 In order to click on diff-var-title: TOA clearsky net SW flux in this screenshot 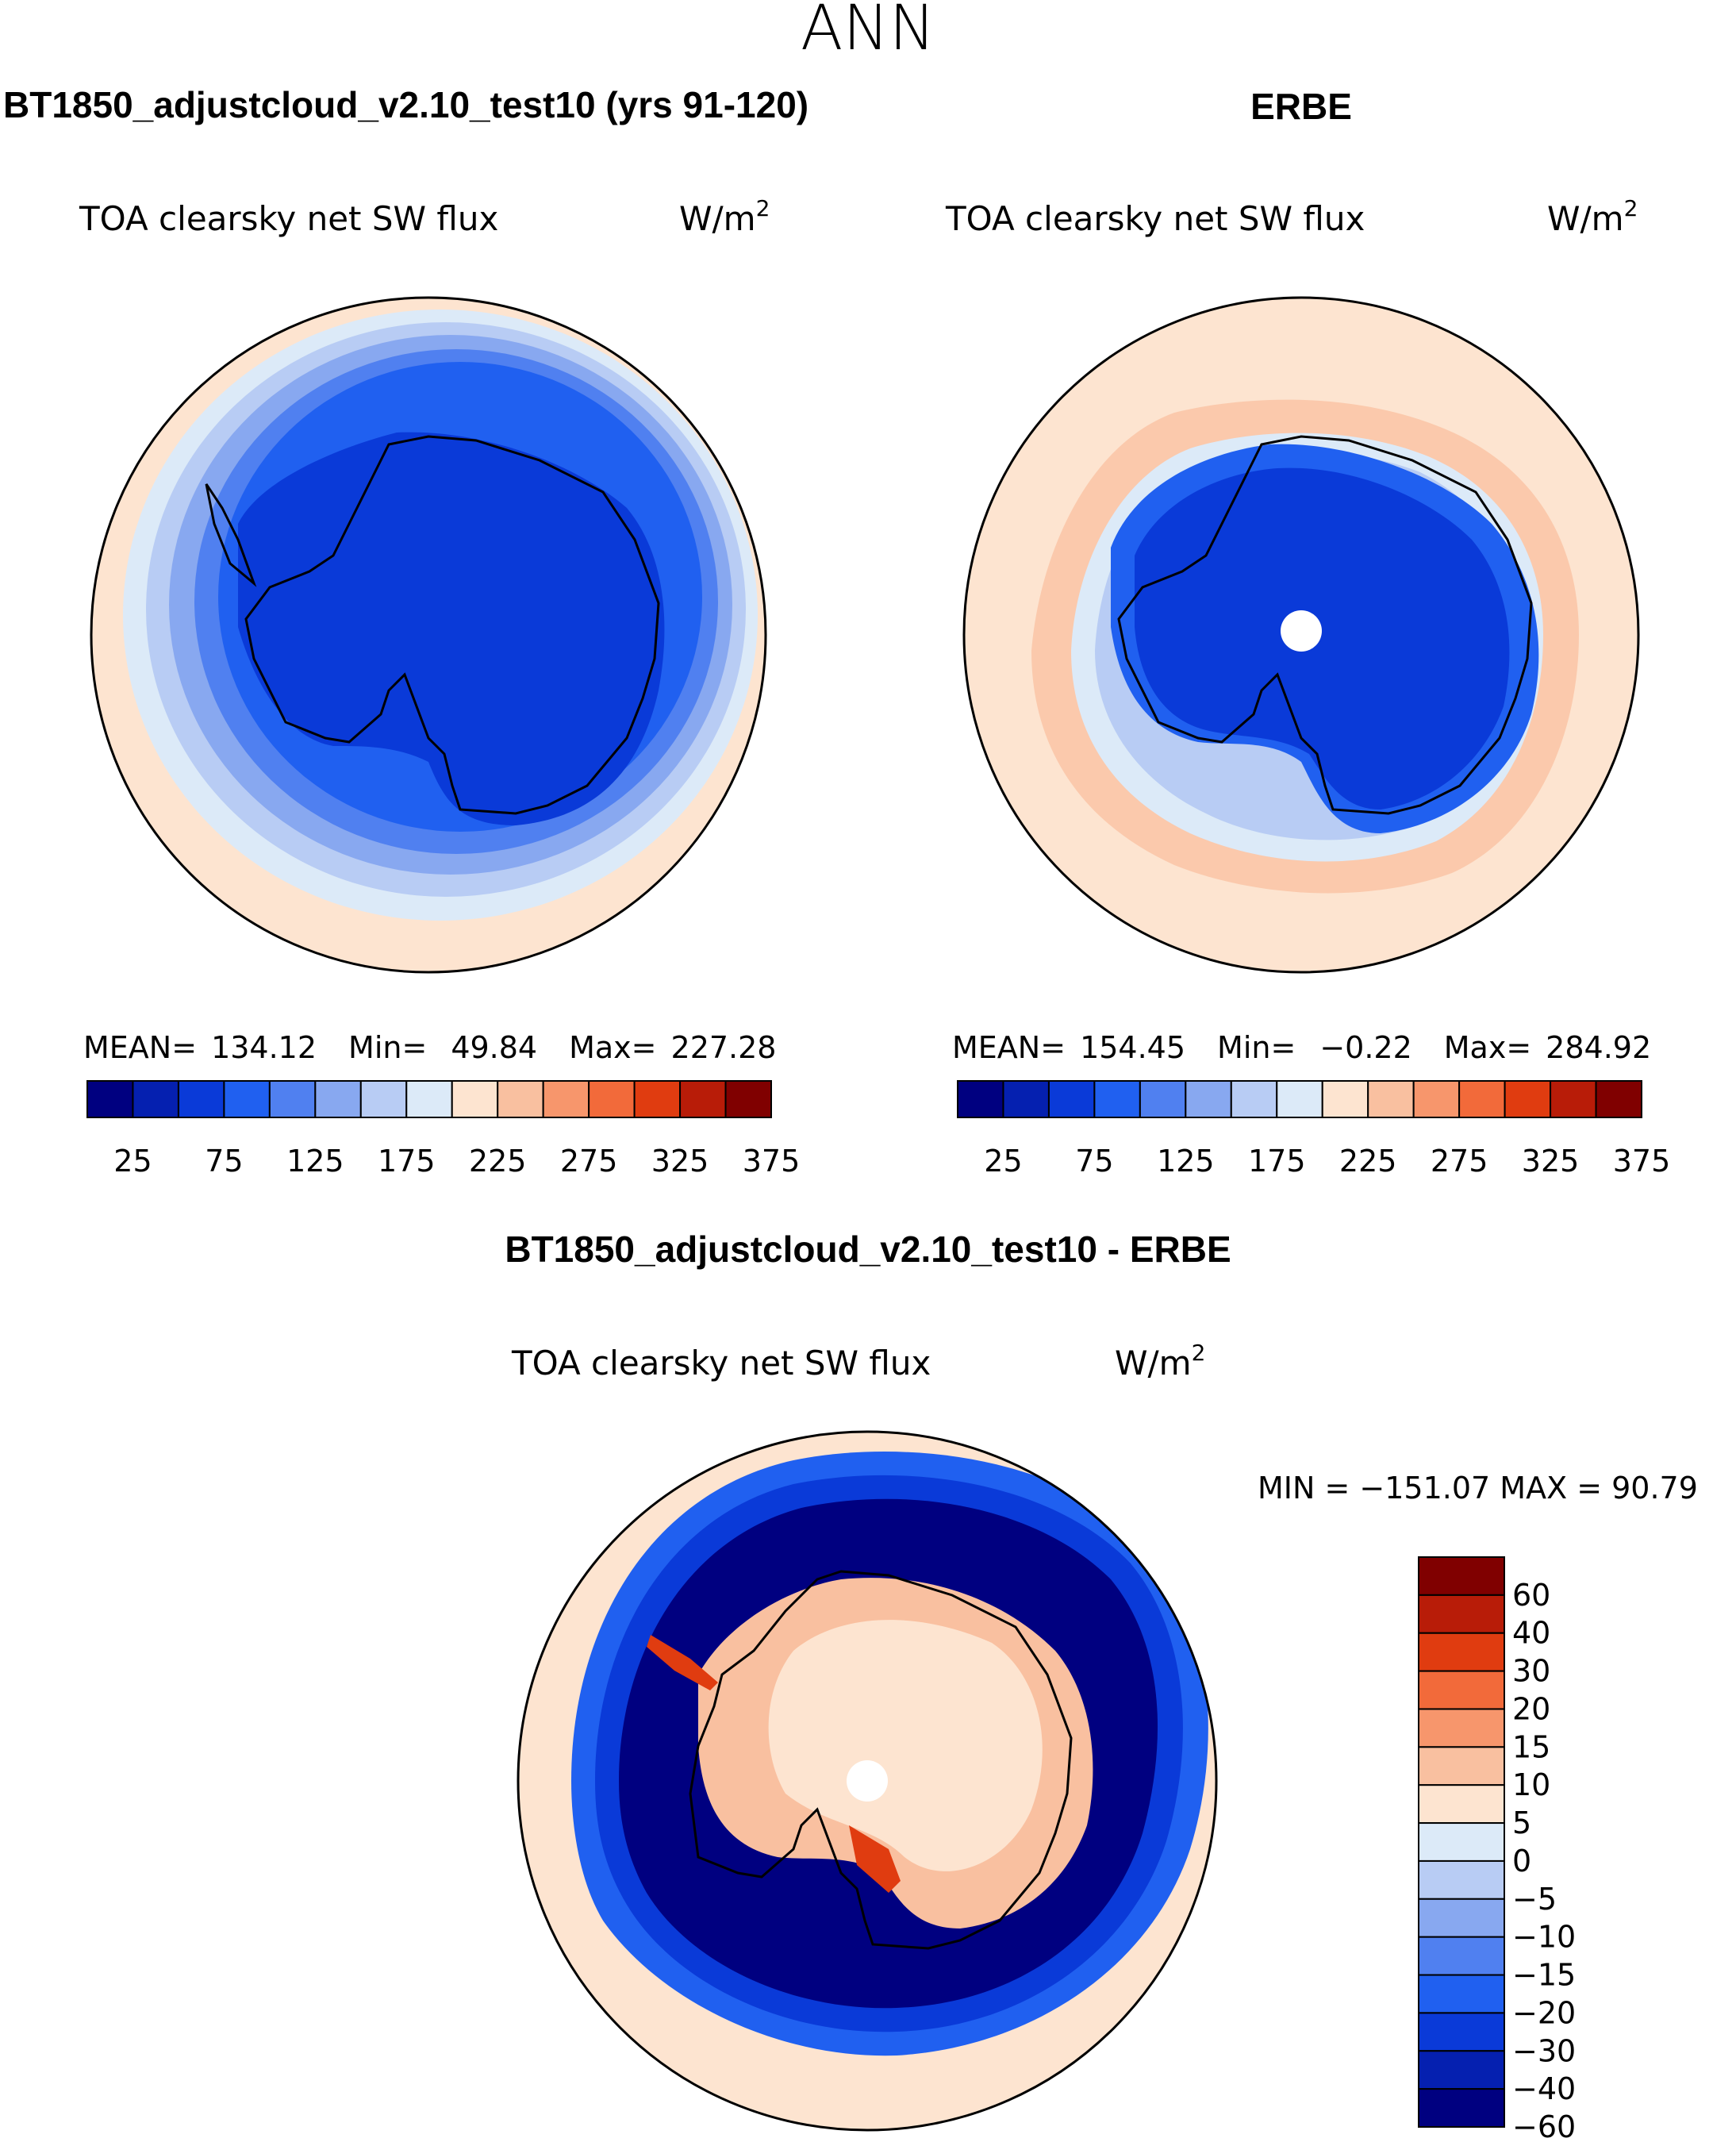, I will do `click(721, 1363)`.